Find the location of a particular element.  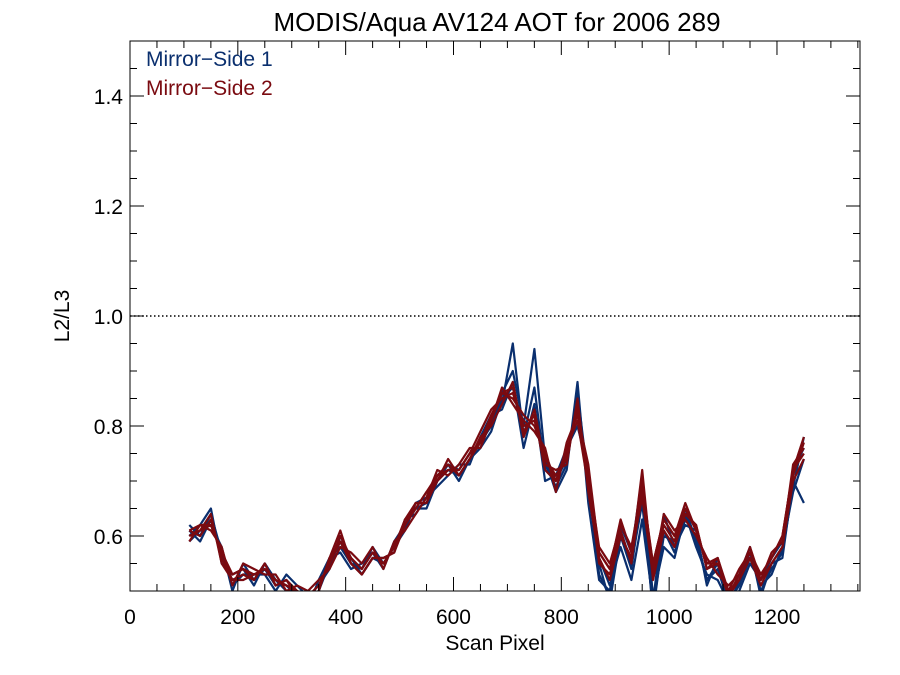

y-tick-label: 1.0 is located at coordinates (108, 317).